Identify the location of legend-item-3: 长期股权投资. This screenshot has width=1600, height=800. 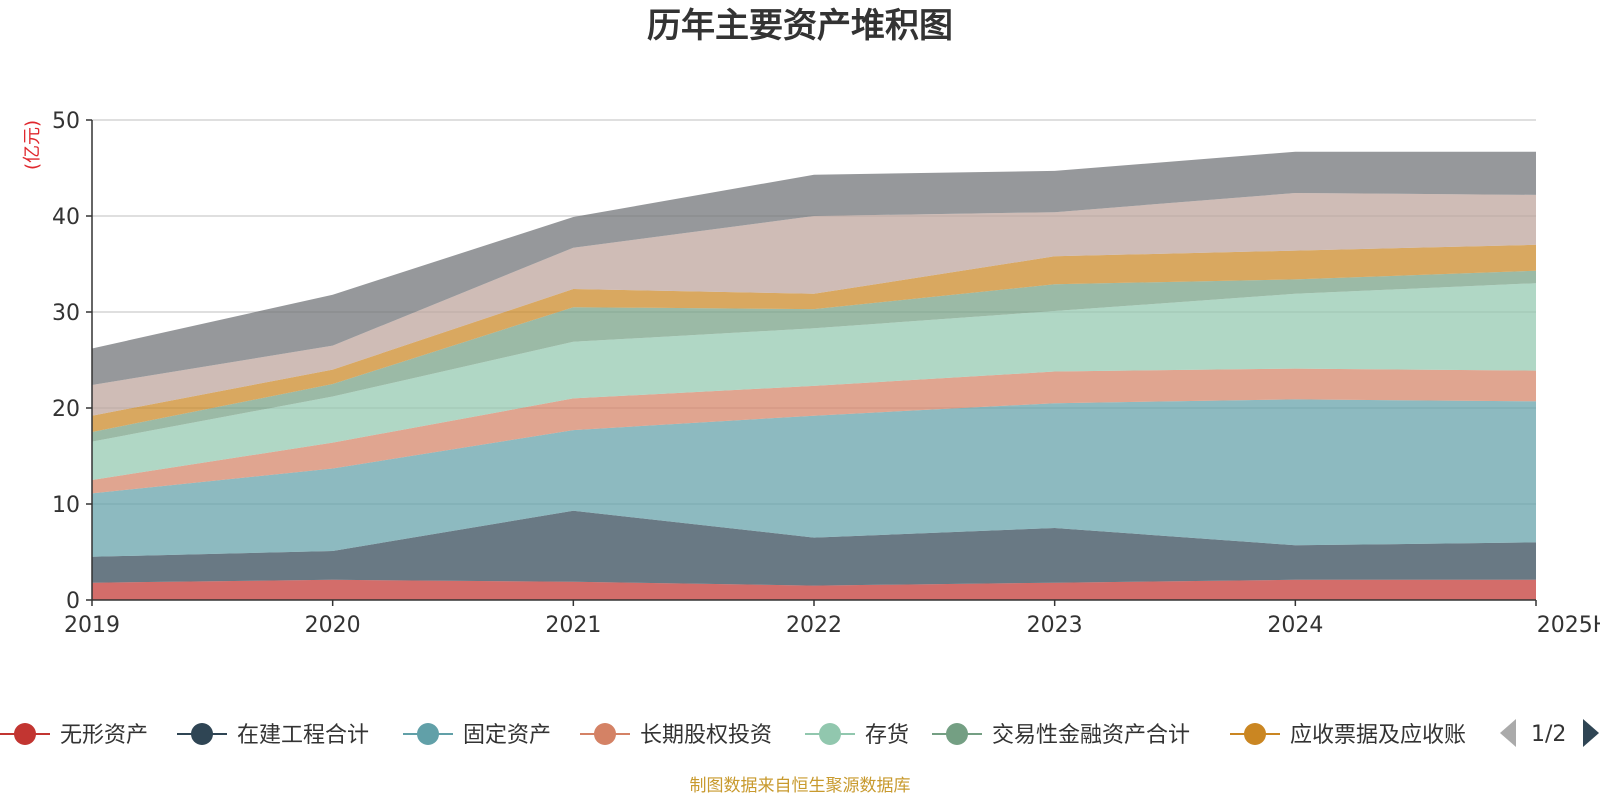
(676, 735).